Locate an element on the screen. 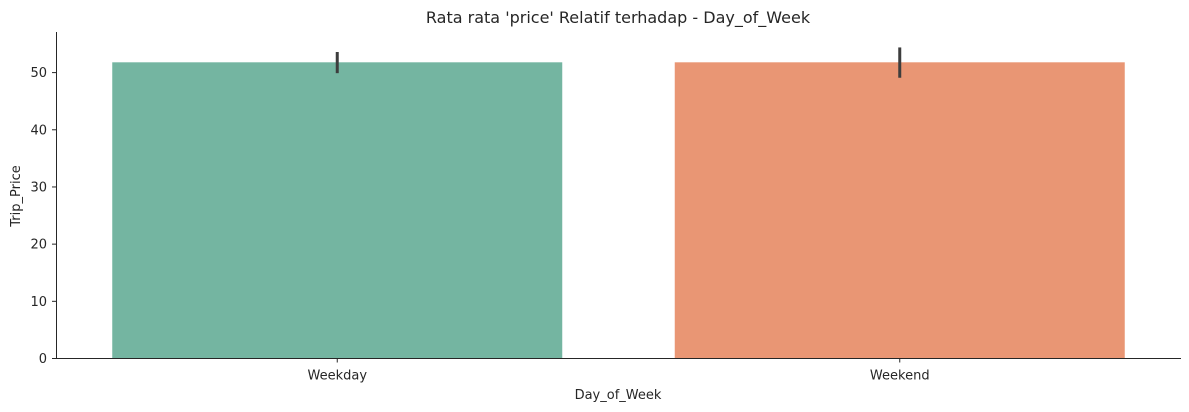 The height and width of the screenshot is (412, 1189). y-tick-label: 40 is located at coordinates (38, 130).